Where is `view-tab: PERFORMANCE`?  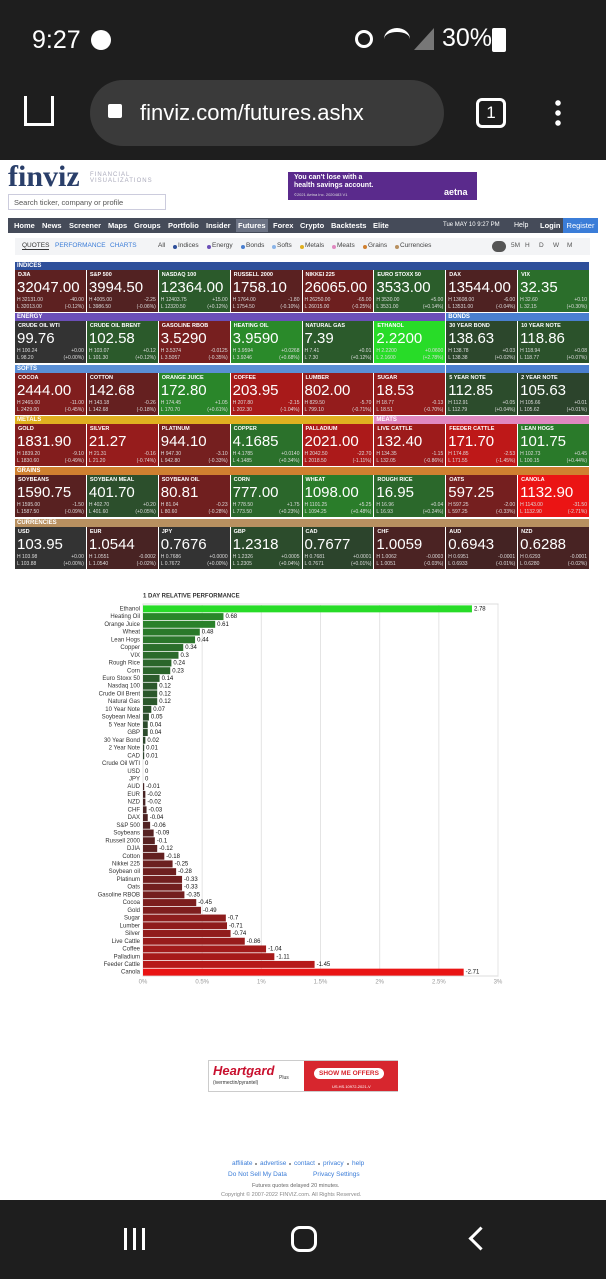
view-tab: PERFORMANCE is located at coordinates (80, 245).